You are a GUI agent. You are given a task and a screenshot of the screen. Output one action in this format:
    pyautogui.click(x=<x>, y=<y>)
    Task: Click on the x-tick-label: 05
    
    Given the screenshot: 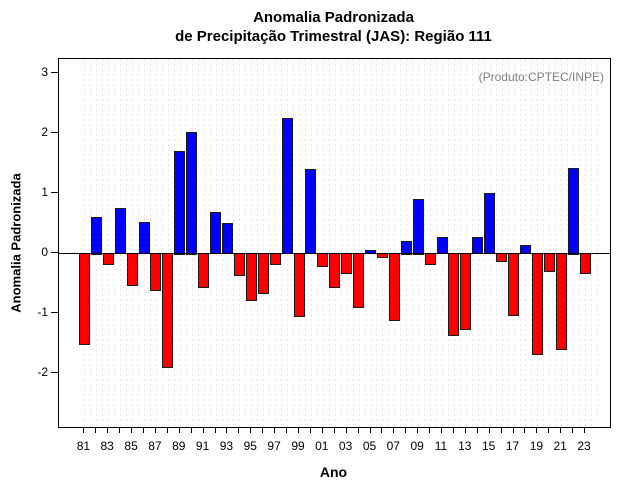 What is the action you would take?
    pyautogui.click(x=369, y=446)
    